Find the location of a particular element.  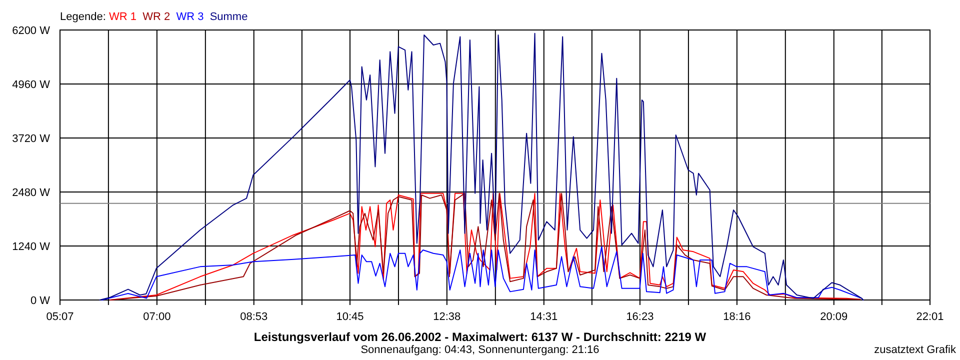

x-tick-label: 16:23 is located at coordinates (640, 317).